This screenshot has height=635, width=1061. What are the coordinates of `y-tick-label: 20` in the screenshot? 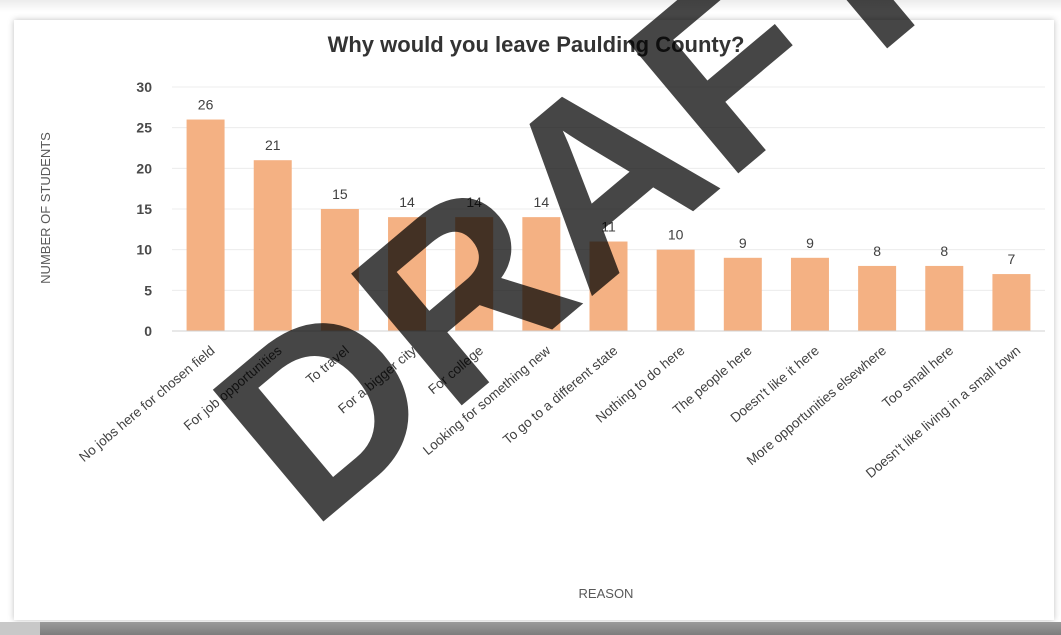 It's located at (144, 168).